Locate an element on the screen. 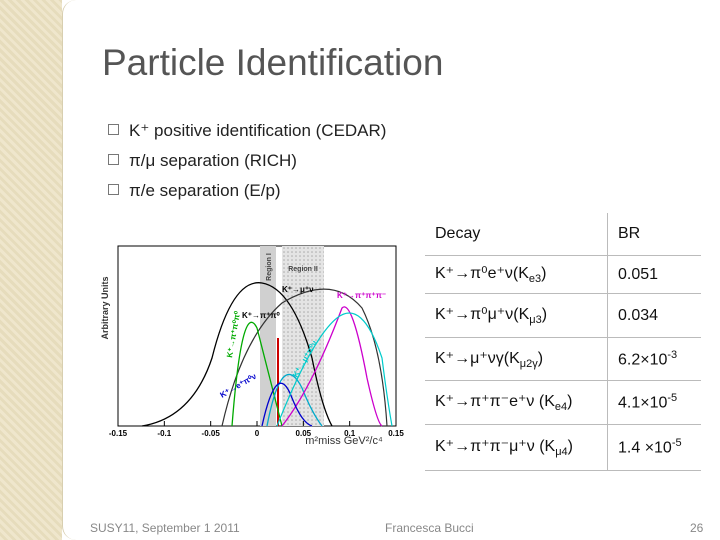 The height and width of the screenshot is (540, 720). table-cell: 0.051 is located at coordinates (654, 274).